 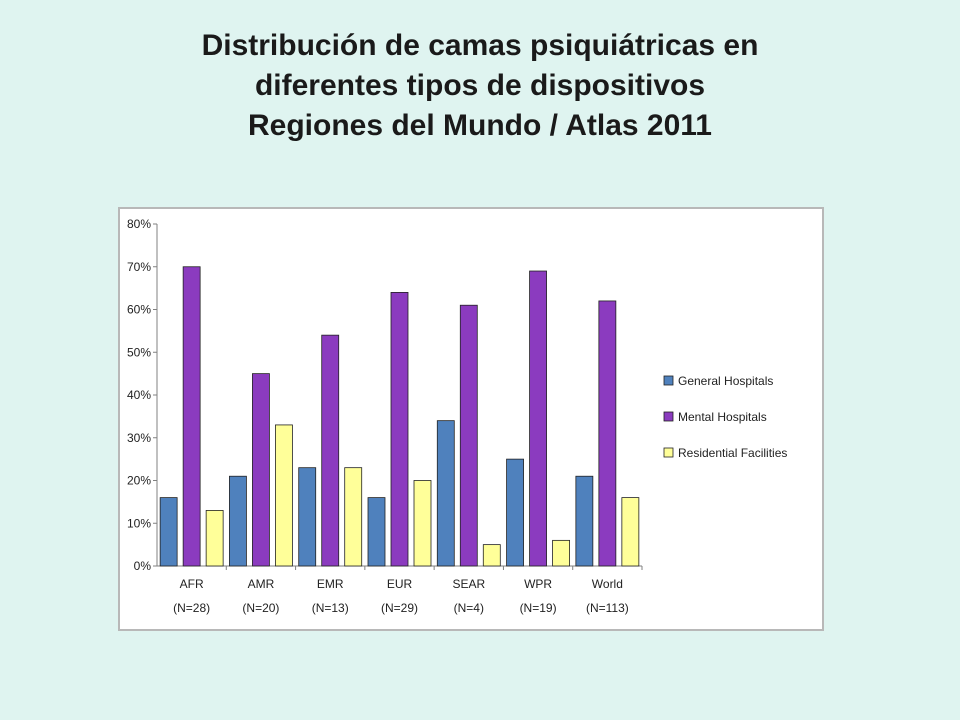 What do you see at coordinates (538, 584) in the screenshot?
I see `x-category-label: WPR` at bounding box center [538, 584].